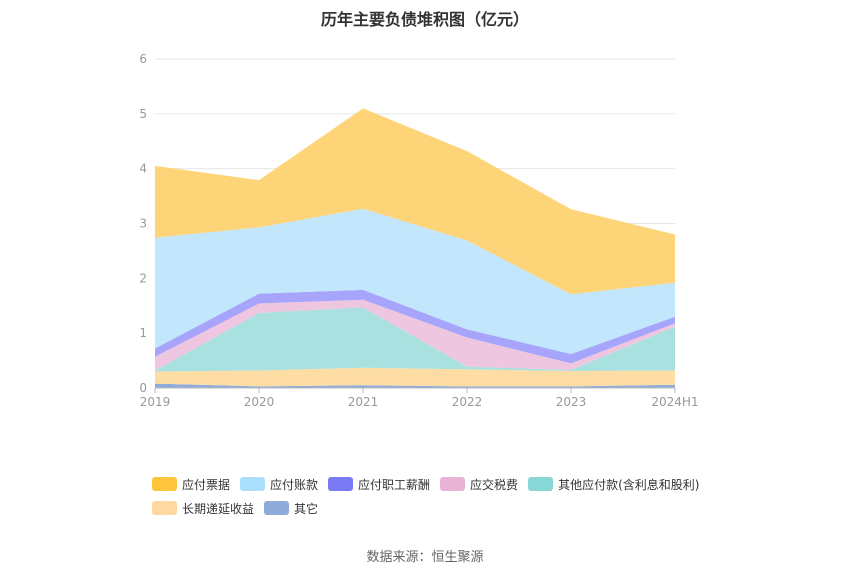 The width and height of the screenshot is (850, 575). What do you see at coordinates (425, 557) in the screenshot?
I see `data-source-note: 数据来源：恒生聚源` at bounding box center [425, 557].